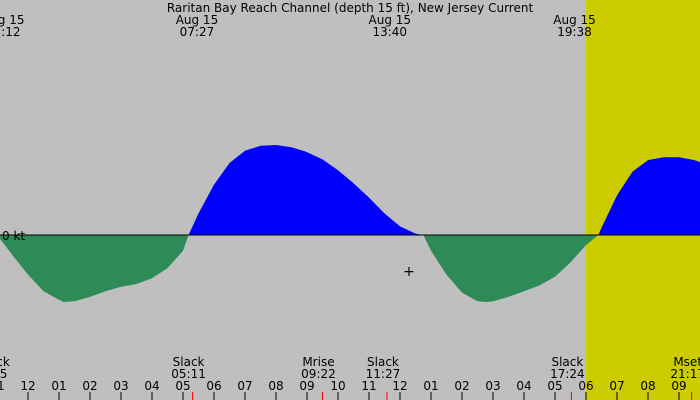  I want to click on event-time-label: 09:22, so click(318, 374).